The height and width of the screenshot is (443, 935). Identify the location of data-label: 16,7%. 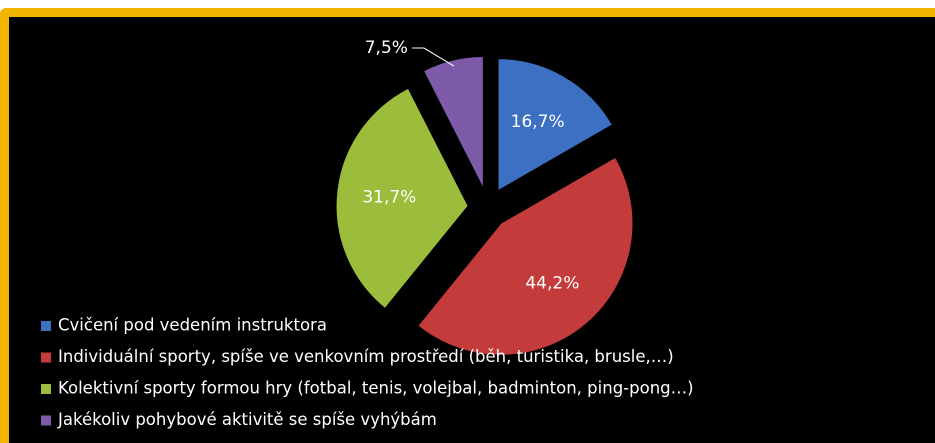
(538, 122).